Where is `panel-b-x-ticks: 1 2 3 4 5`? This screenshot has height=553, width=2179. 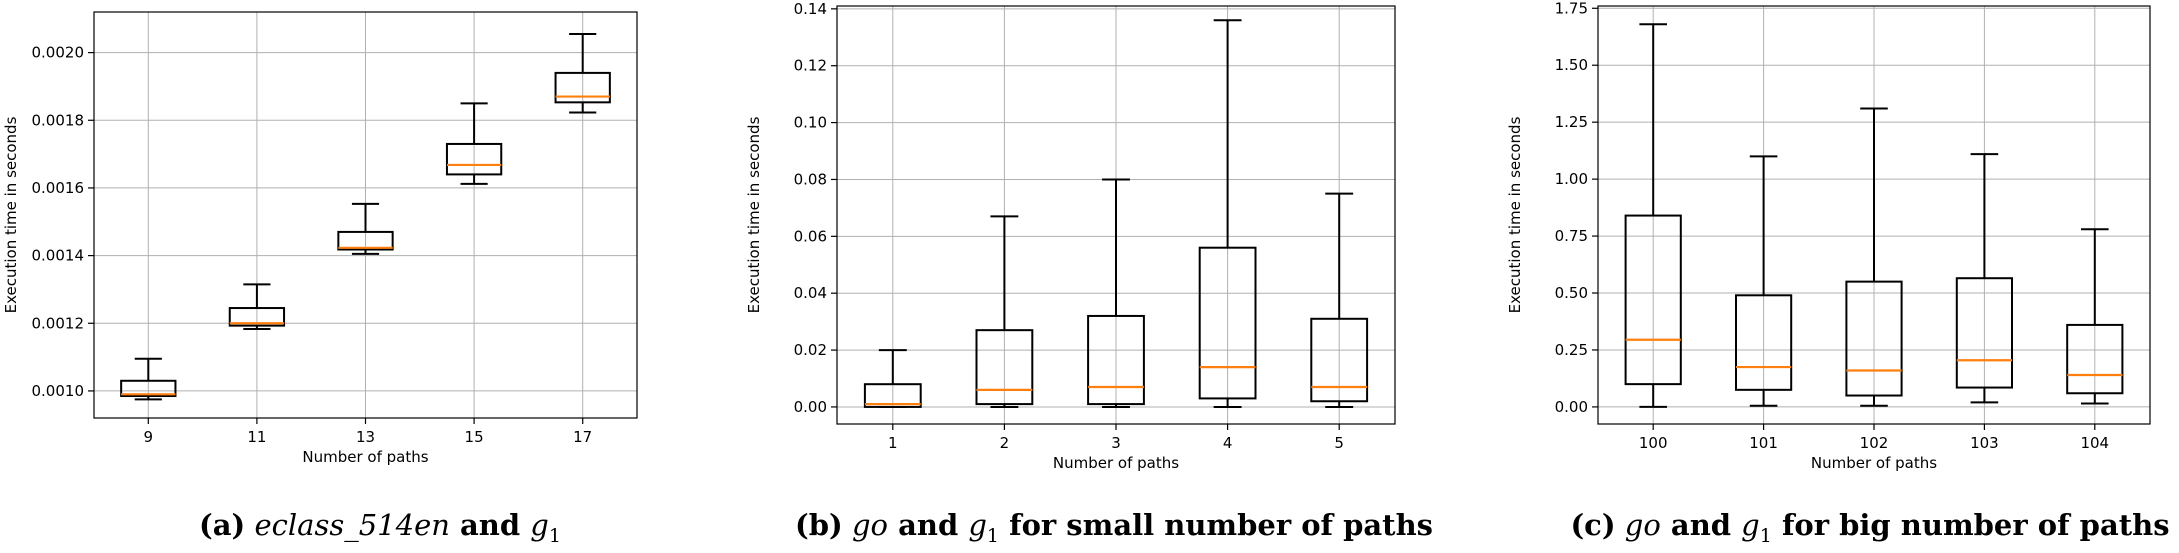 panel-b-x-ticks: 1 2 3 4 5 is located at coordinates (1116, 438).